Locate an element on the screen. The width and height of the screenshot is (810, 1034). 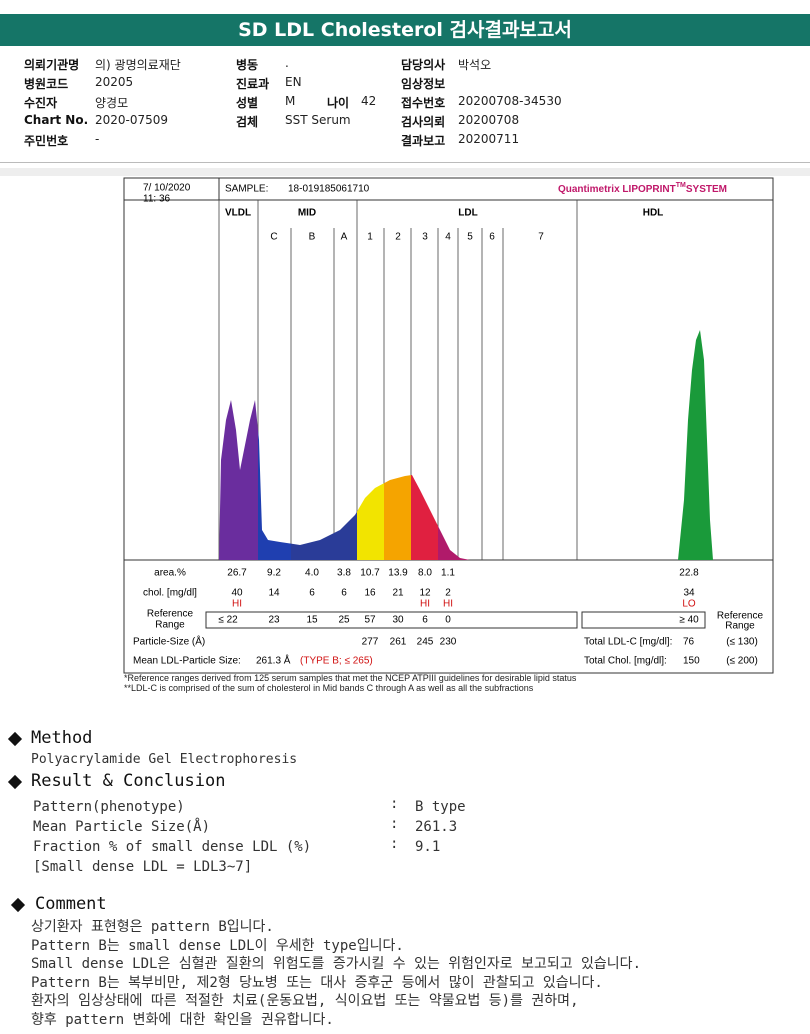
ref-value: 6 is located at coordinates (425, 620).